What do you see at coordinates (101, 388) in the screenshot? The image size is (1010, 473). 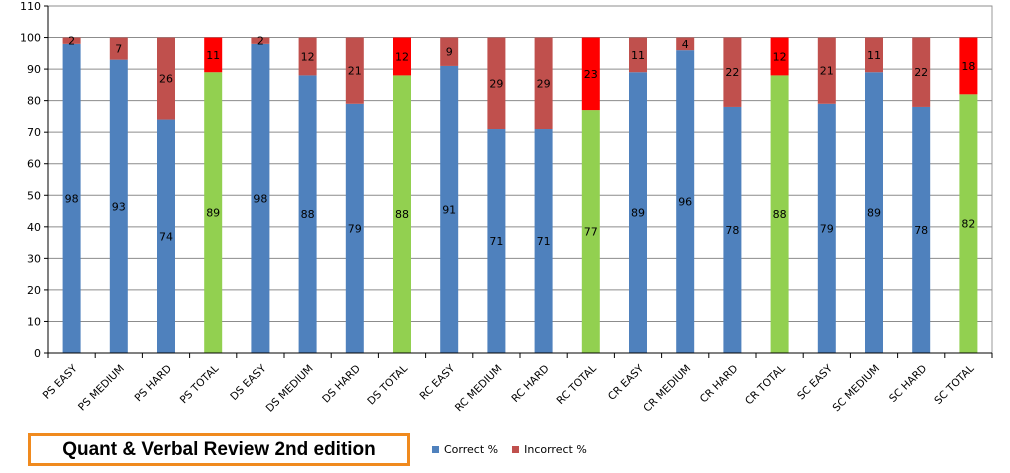 I see `x-tick-label: PS MEDIUM` at bounding box center [101, 388].